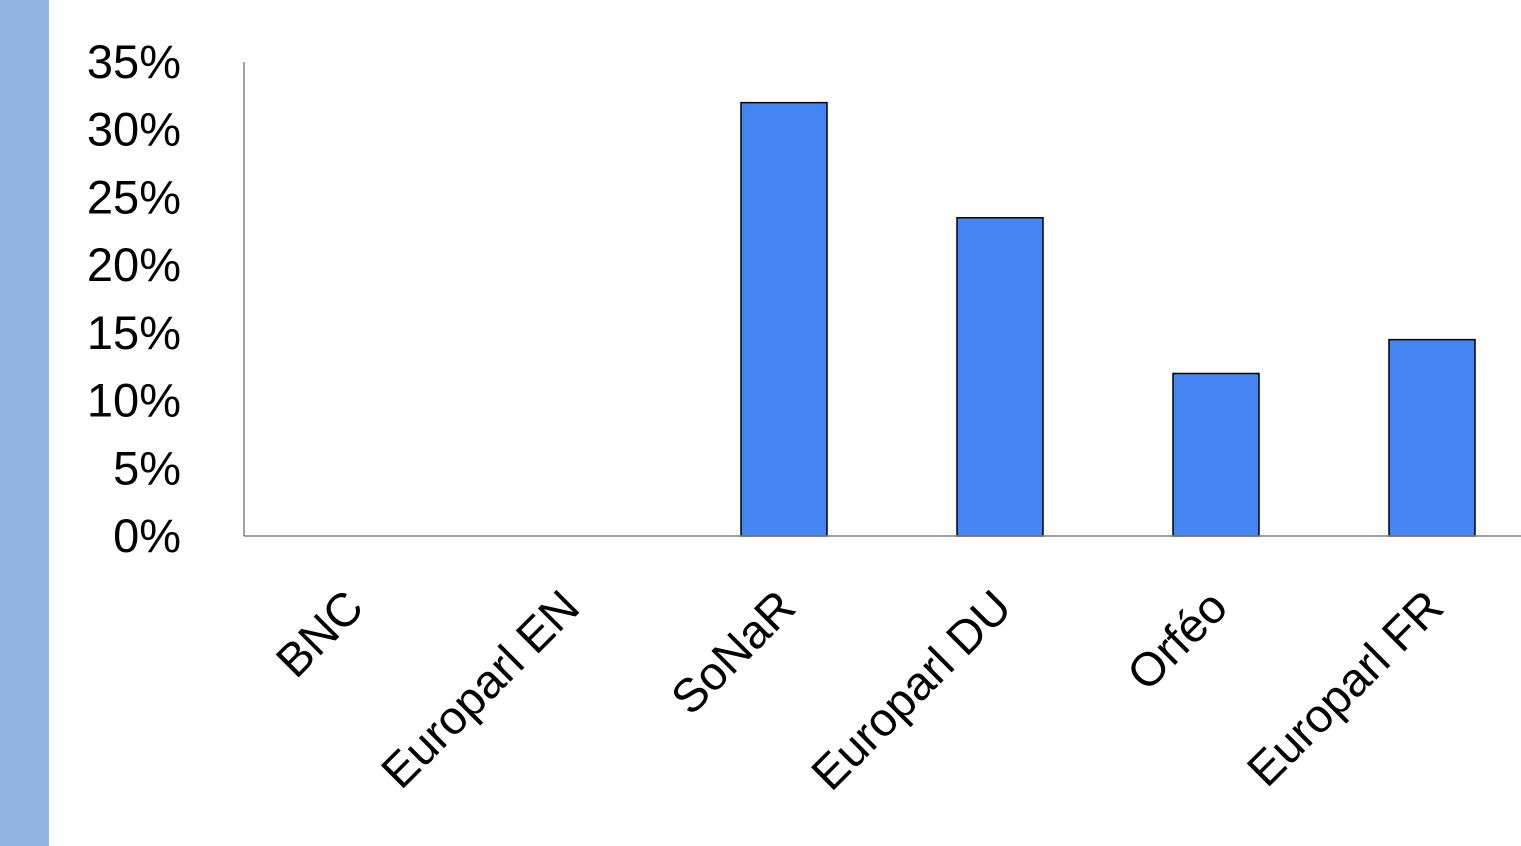 This screenshot has width=1521, height=846. Describe the element at coordinates (134, 61) in the screenshot. I see `y-tick-label: 35%` at that location.